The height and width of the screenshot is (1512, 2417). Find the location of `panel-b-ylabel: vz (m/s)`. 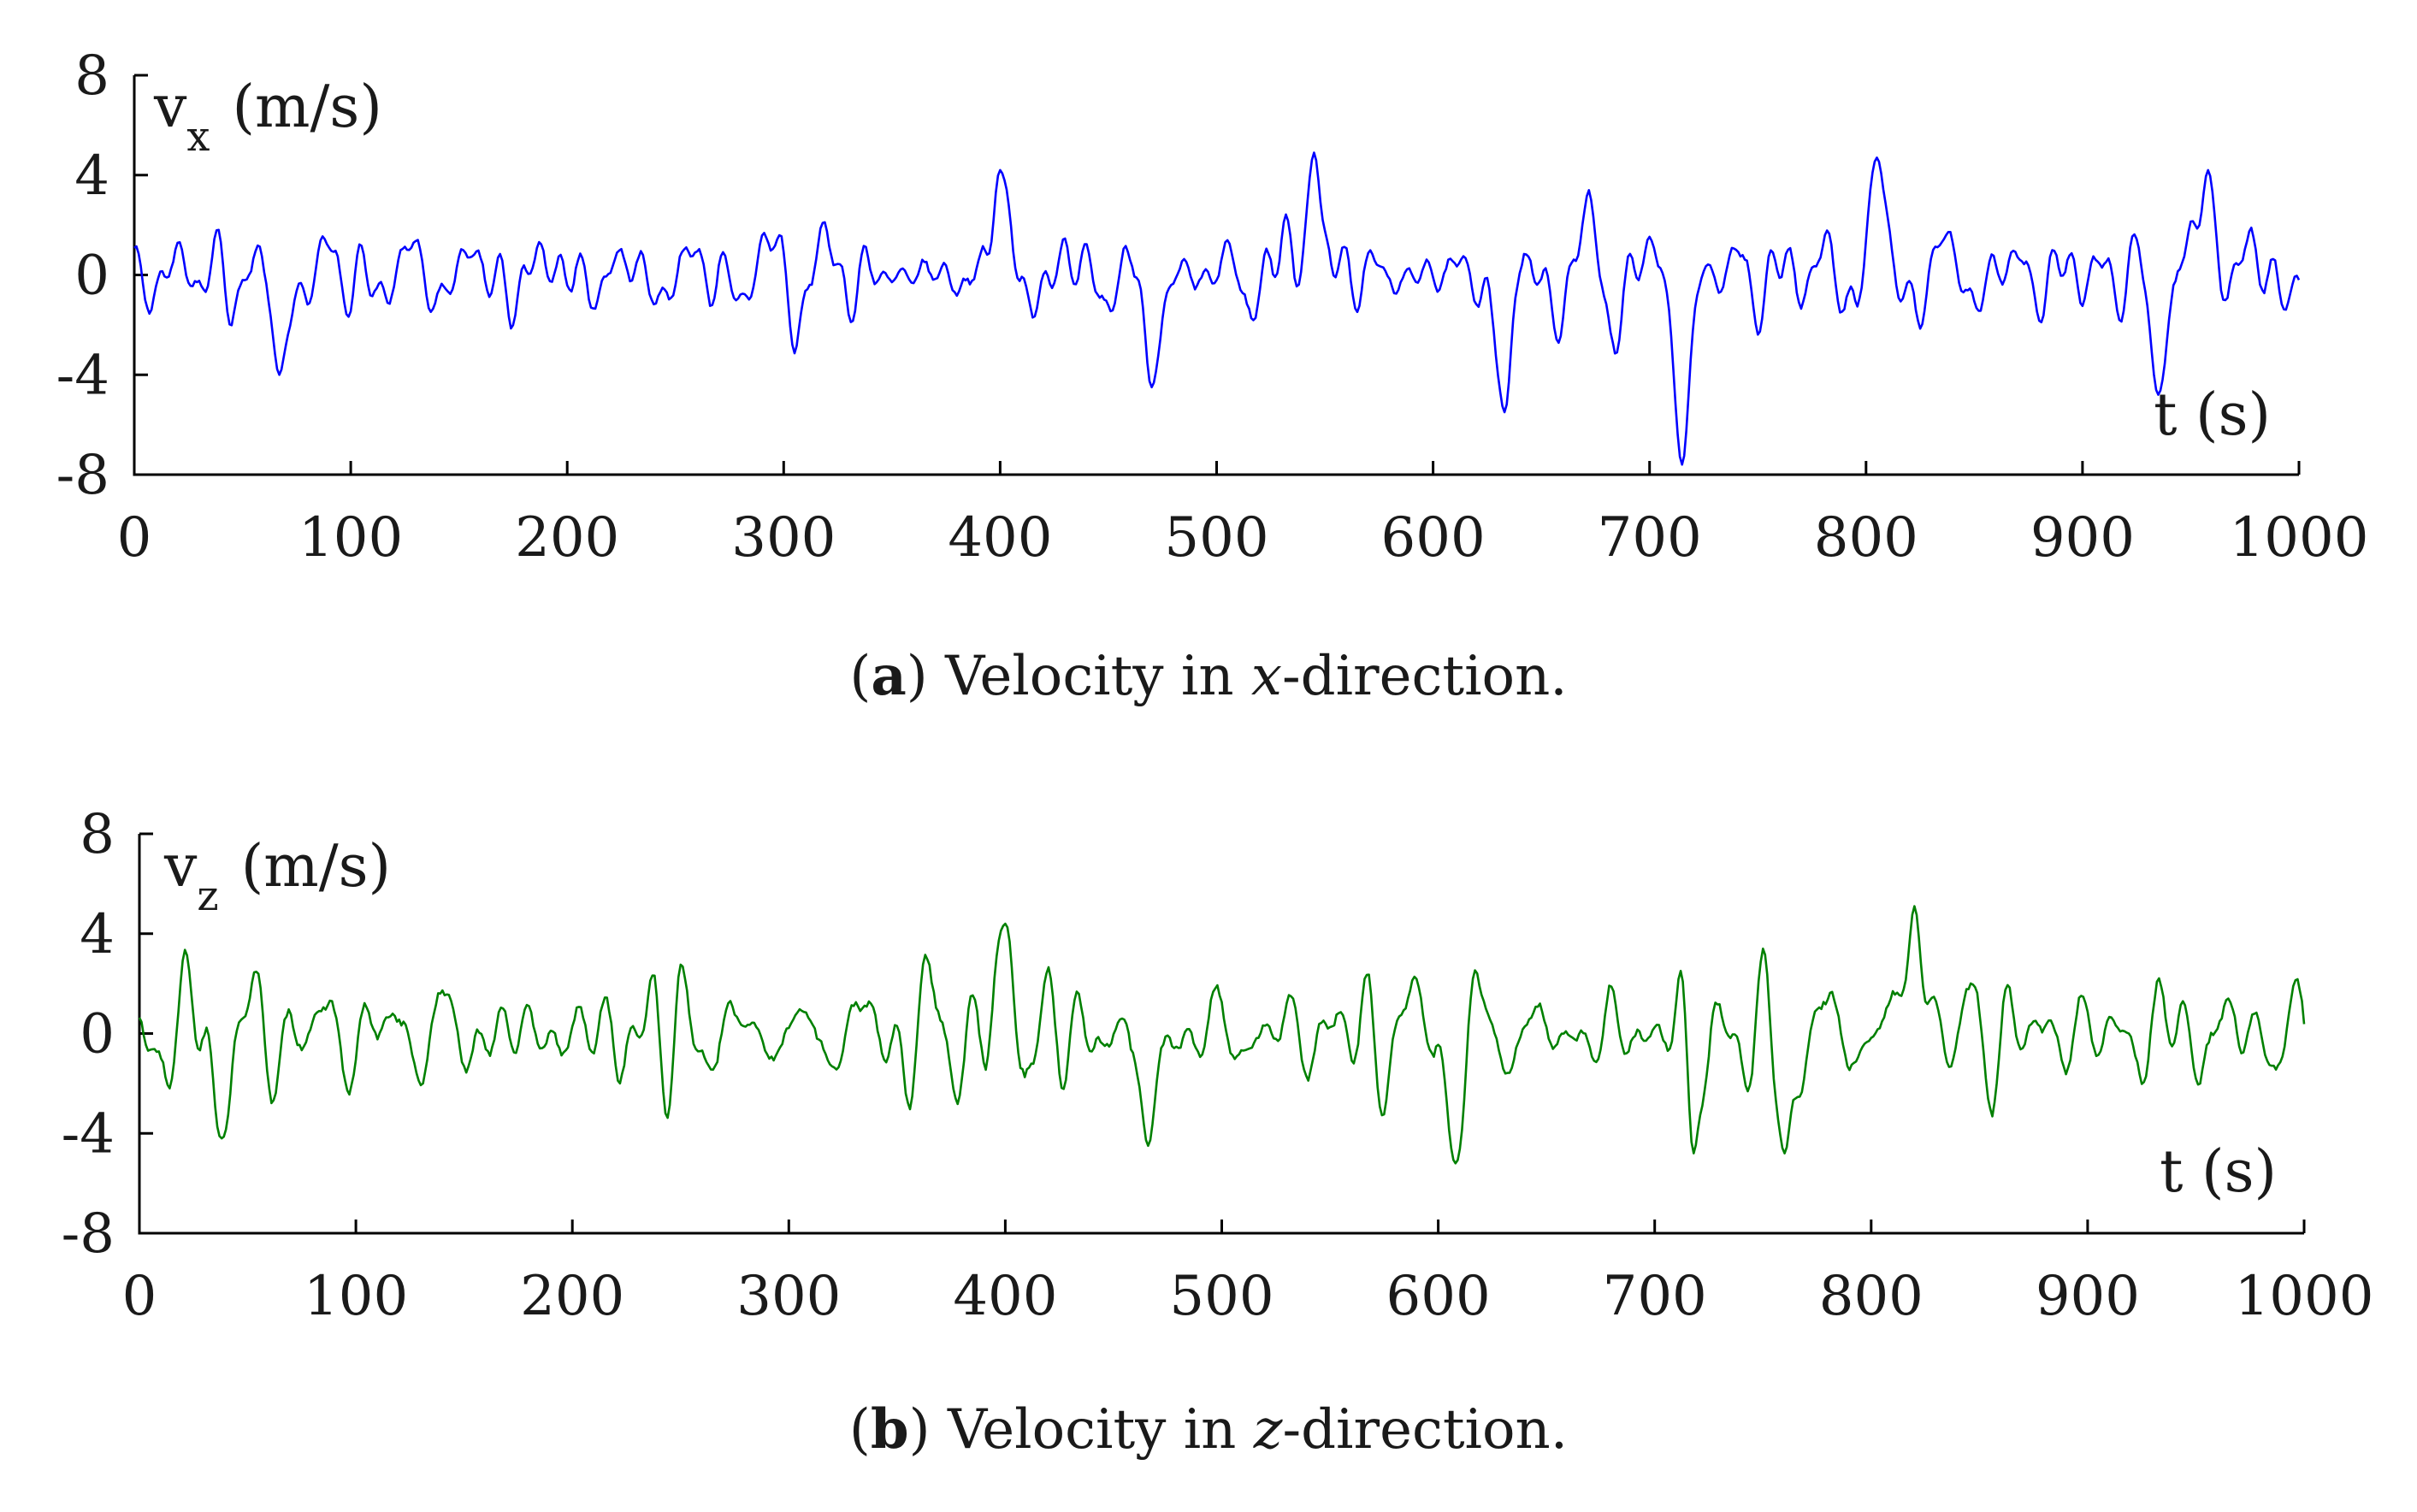

panel-b-ylabel: vz (m/s) is located at coordinates (277, 876).